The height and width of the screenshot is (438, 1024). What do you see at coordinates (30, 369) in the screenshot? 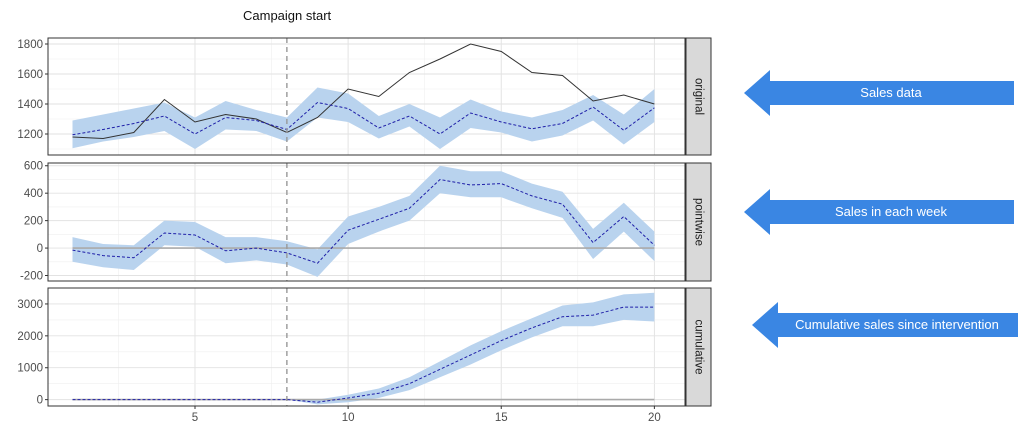
I see `y-tick-label: 1000` at bounding box center [30, 369].